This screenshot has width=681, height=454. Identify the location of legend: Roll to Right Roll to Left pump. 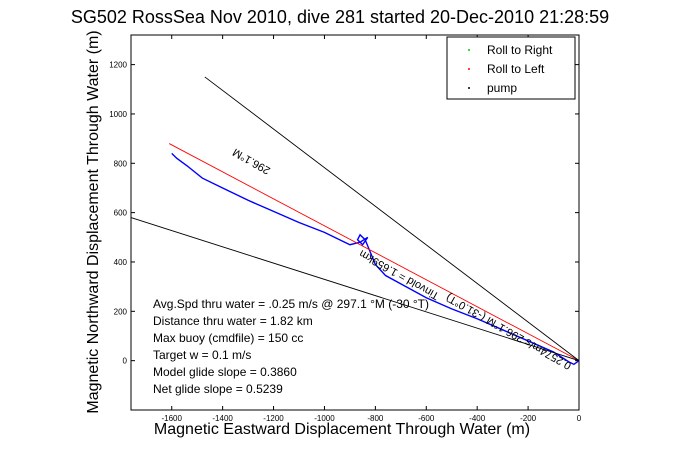
(511, 68).